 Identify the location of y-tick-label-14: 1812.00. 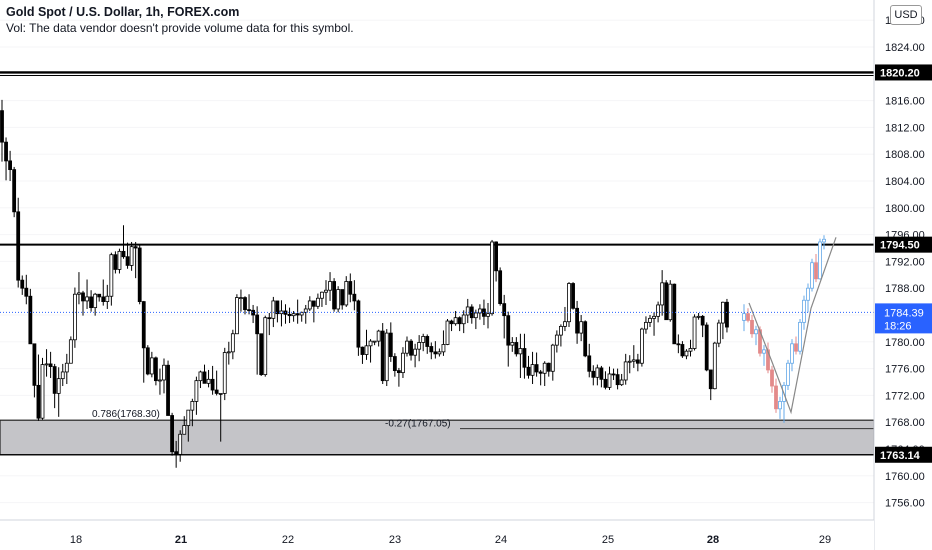
(905, 128).